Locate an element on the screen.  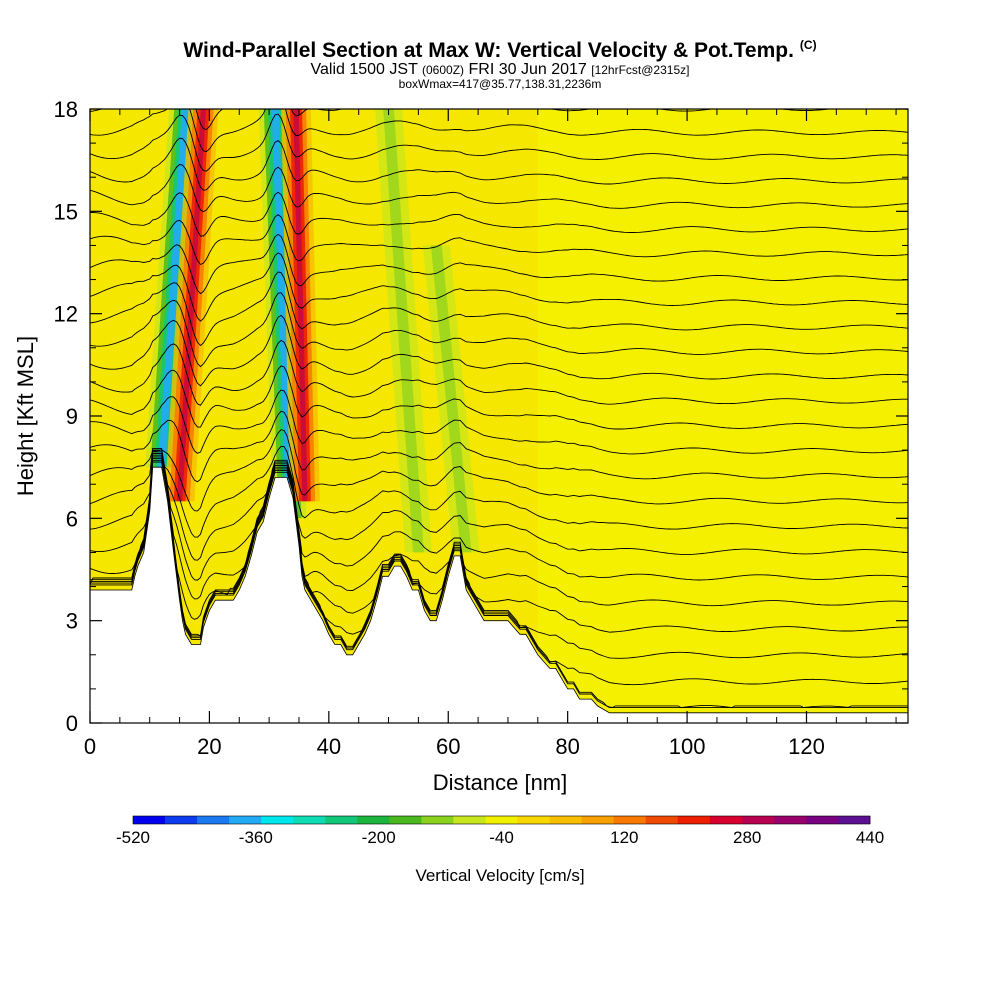
colorbar-tick-label: 120 is located at coordinates (624, 837).